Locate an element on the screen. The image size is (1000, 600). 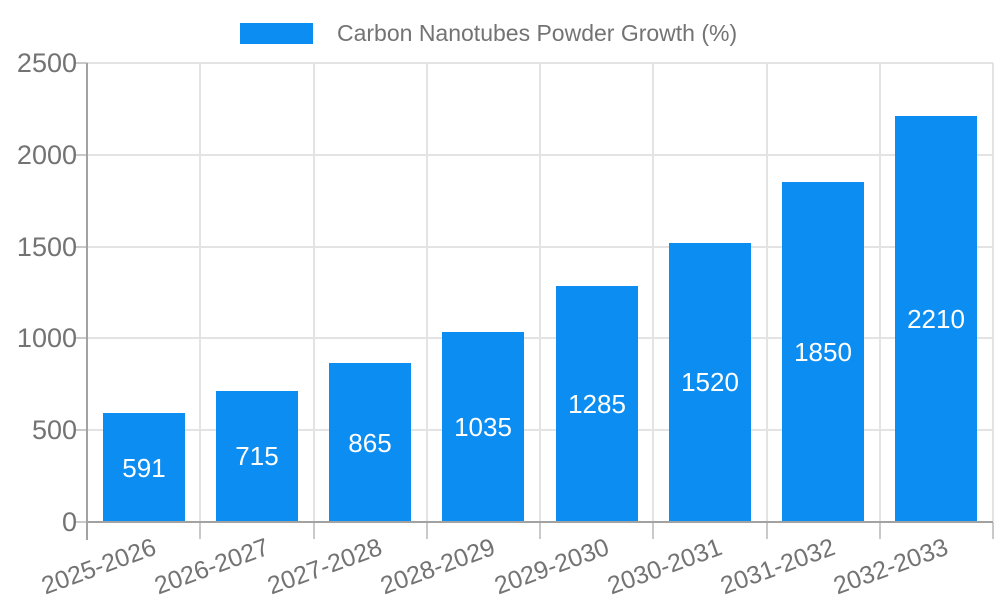
bar-value-label: 2210 is located at coordinates (936, 319).